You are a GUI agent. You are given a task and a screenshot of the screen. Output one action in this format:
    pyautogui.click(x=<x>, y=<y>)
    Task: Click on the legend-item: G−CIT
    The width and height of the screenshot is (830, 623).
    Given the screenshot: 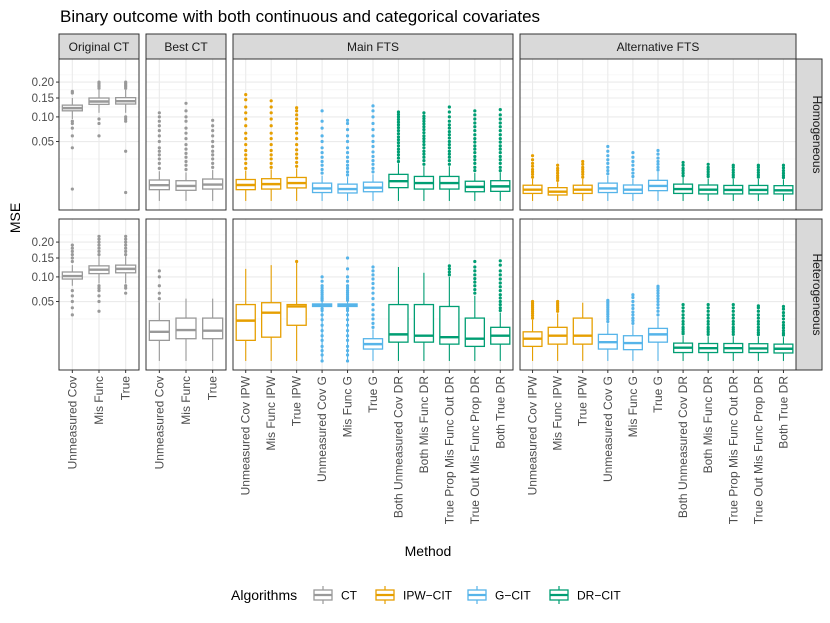 What is the action you would take?
    pyautogui.click(x=499, y=595)
    